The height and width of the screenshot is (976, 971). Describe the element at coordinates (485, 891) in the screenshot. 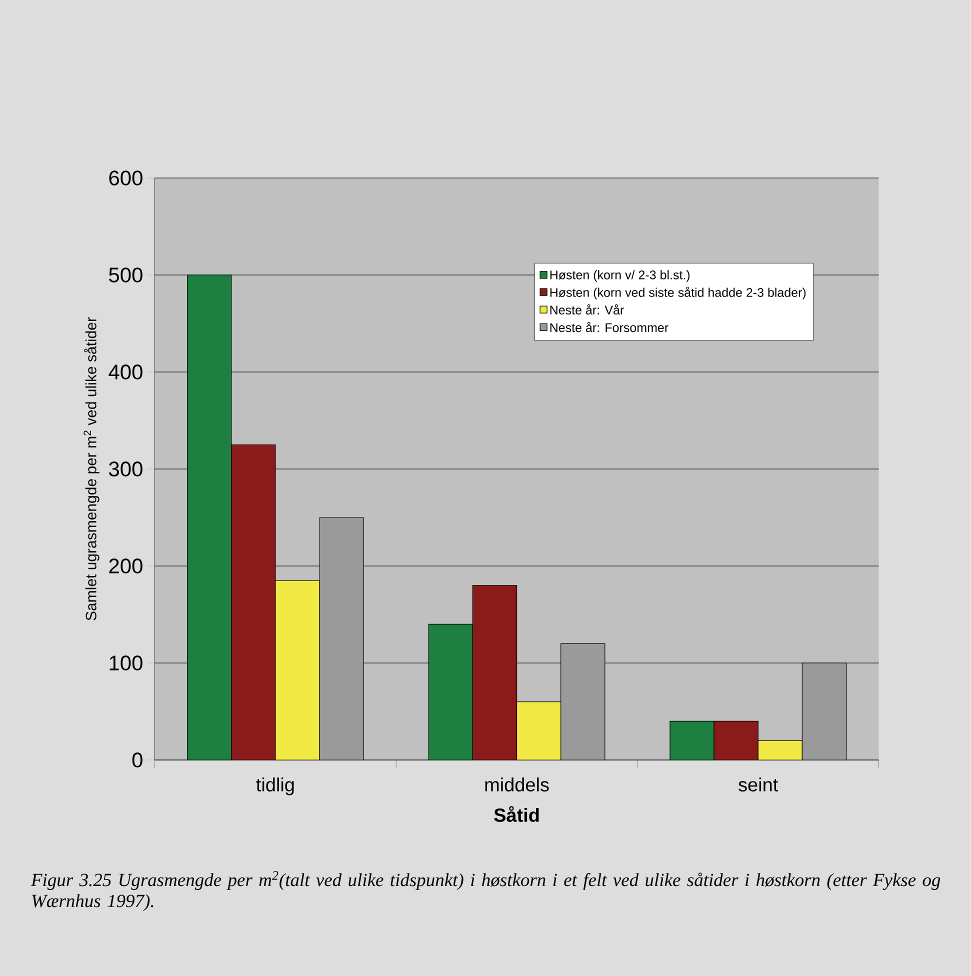

I see `text: Figur 3.25 Ugrasmengde per m$^{2}$(talt ved ulike tidspunkt) i høstkorn i et felt ved ulike såtider i høstkorn (etter Fykse og Wærnhus 1997).` at that location.